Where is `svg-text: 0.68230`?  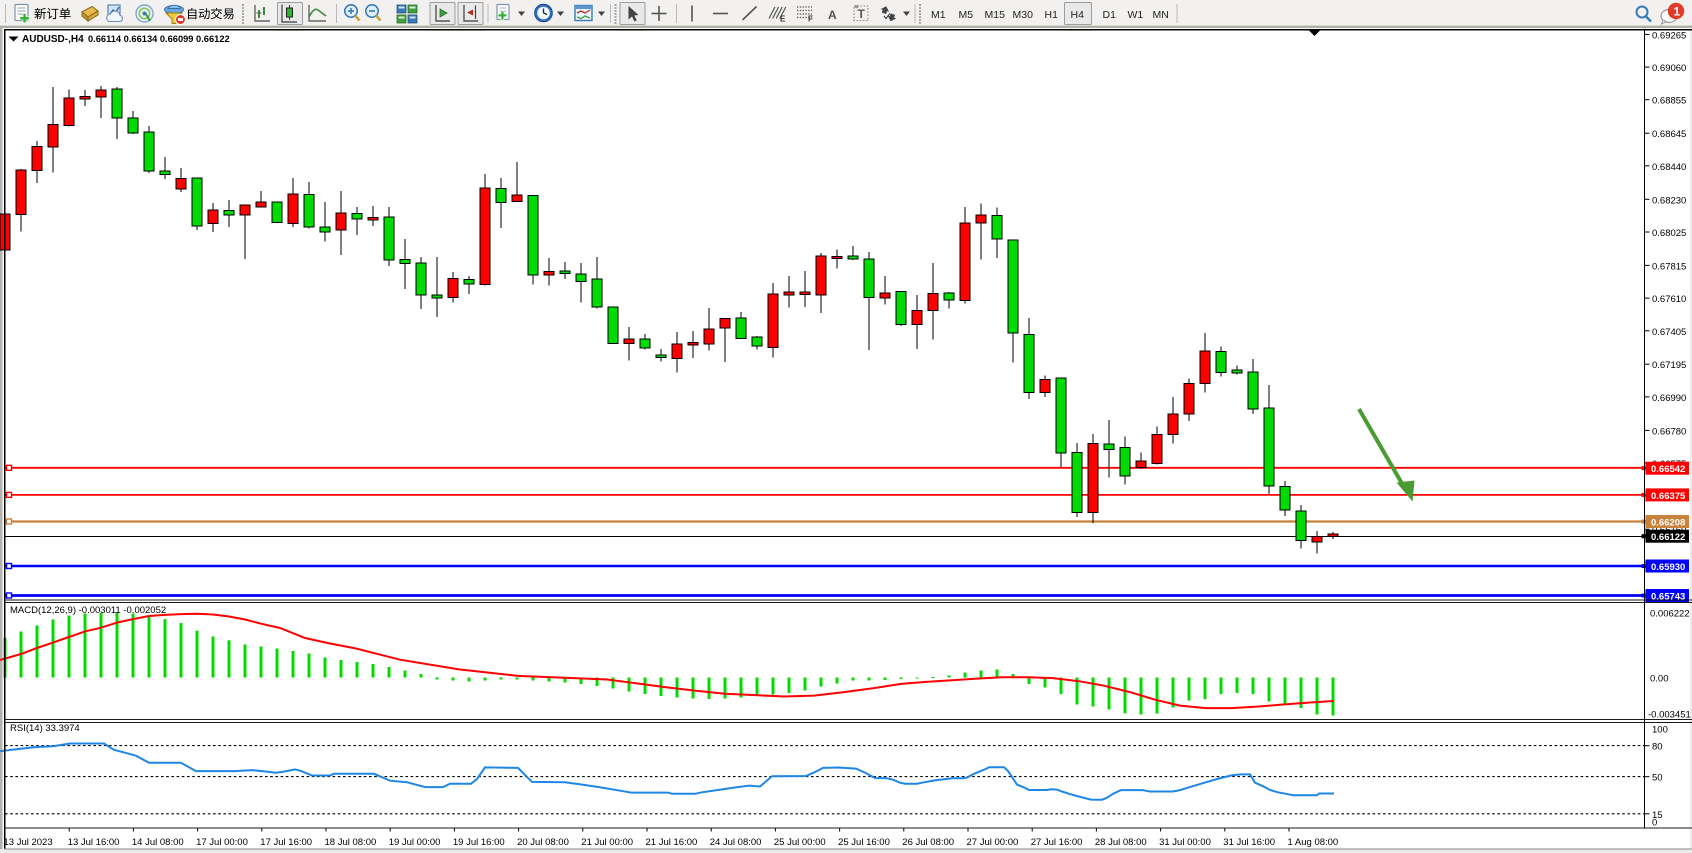
svg-text: 0.68230 is located at coordinates (1669, 200).